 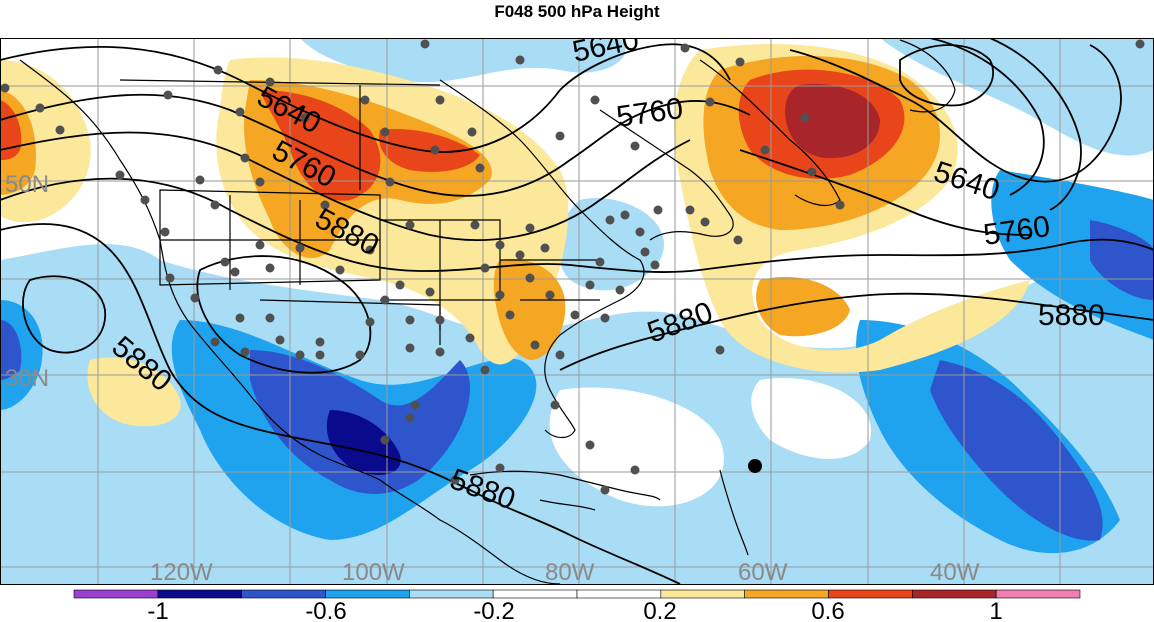 I want to click on contour-ring-w, so click(x=64, y=314).